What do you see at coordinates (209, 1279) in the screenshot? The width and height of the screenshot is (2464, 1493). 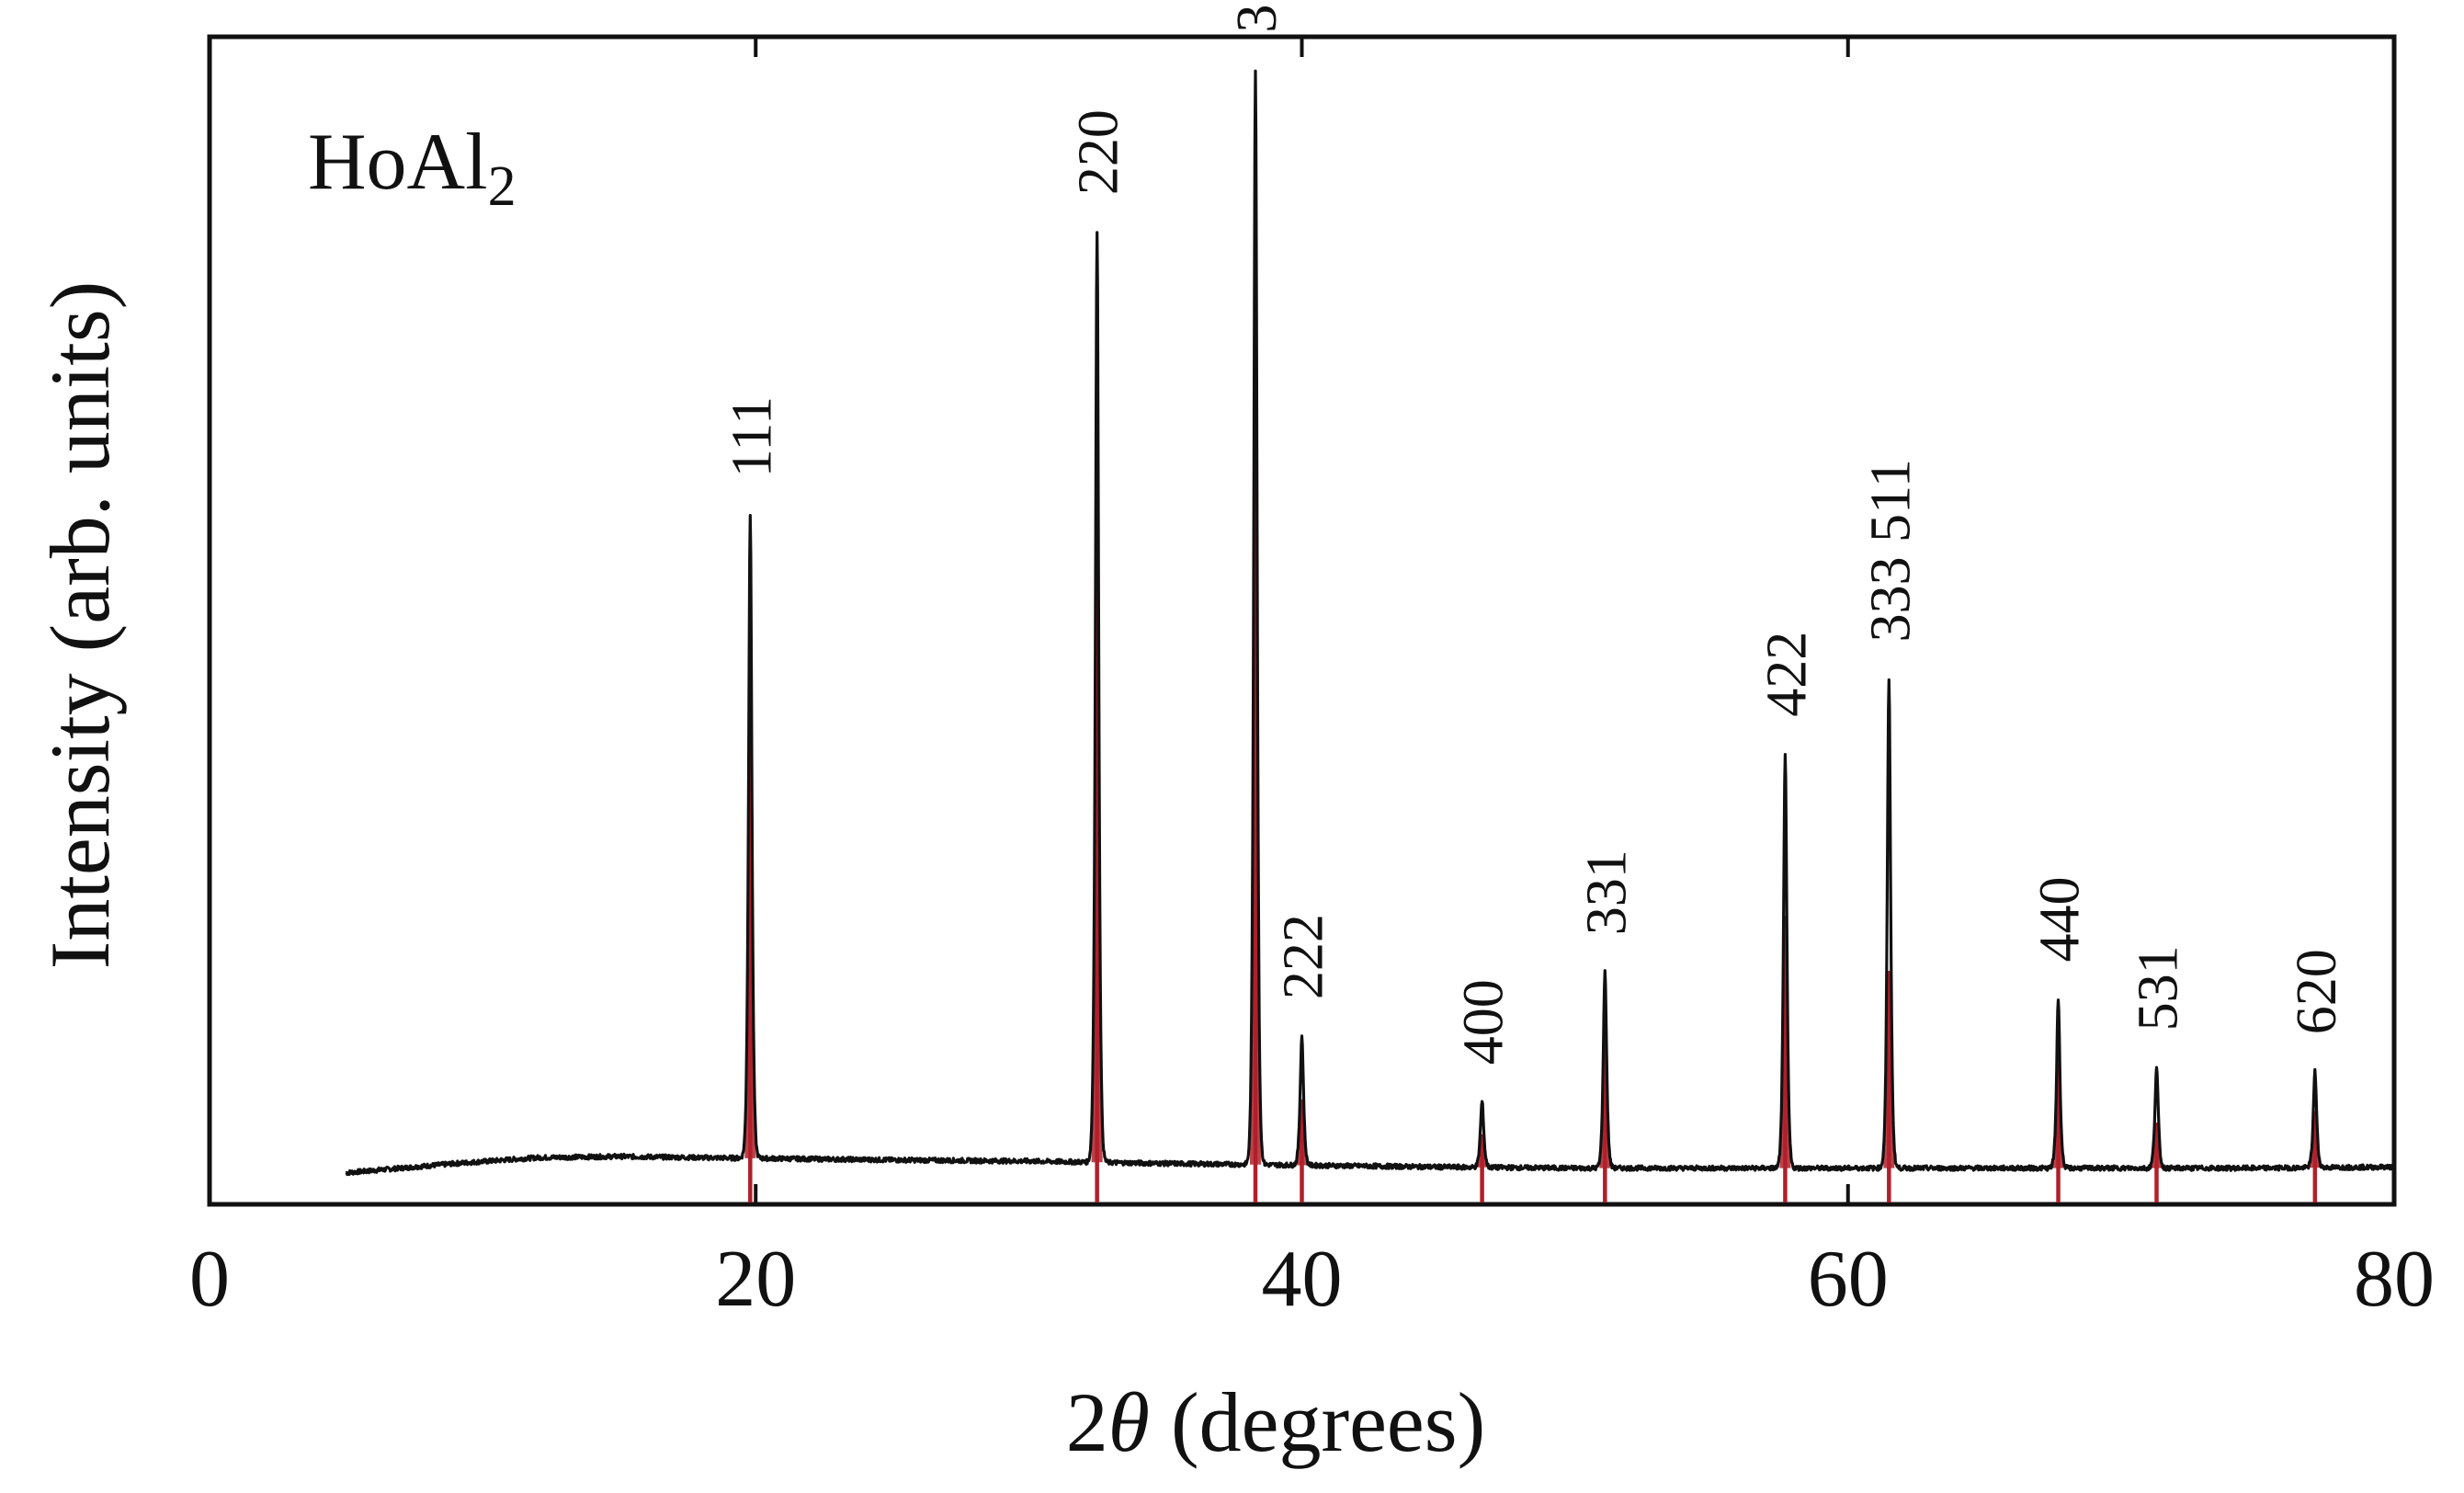 I see `x-tick-label-0: 0` at bounding box center [209, 1279].